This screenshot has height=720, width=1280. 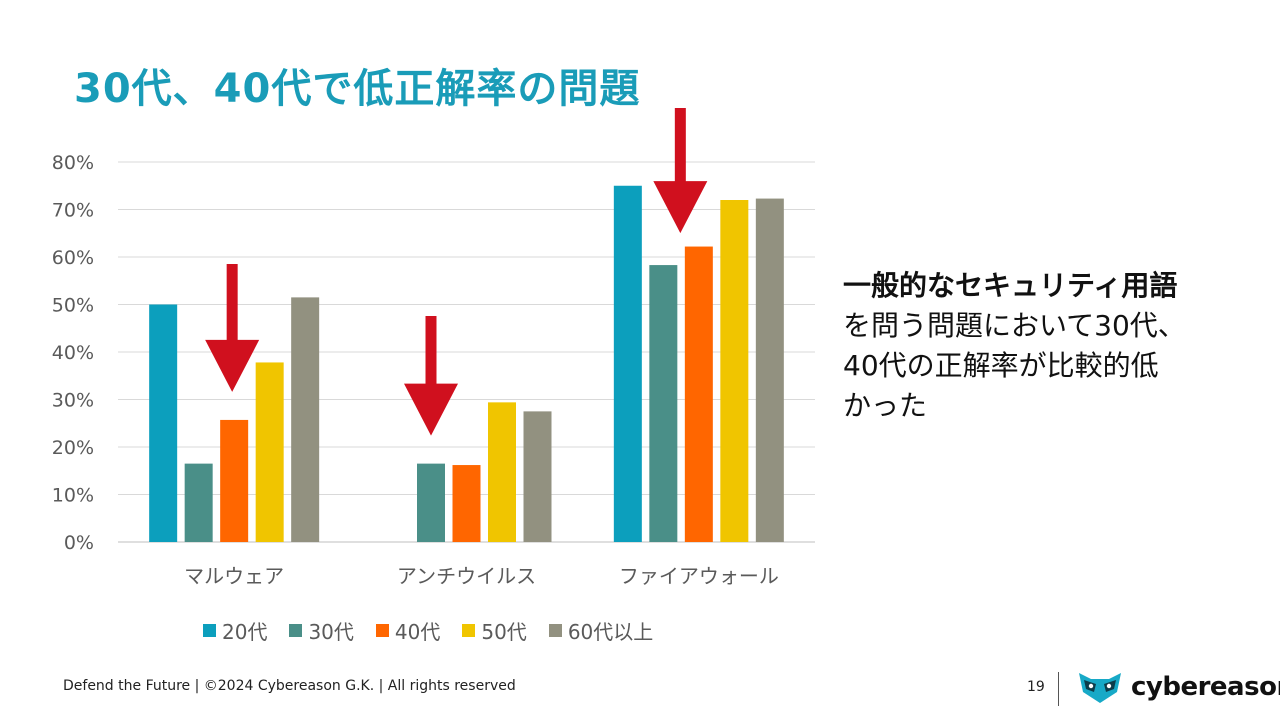 I want to click on legend-item: 20代, so click(x=235, y=630).